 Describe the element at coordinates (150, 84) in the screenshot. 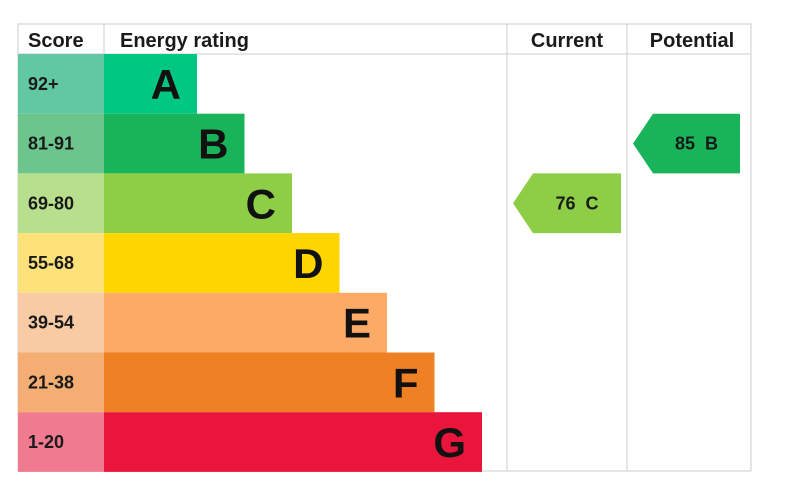

I see `band-bar-a` at that location.